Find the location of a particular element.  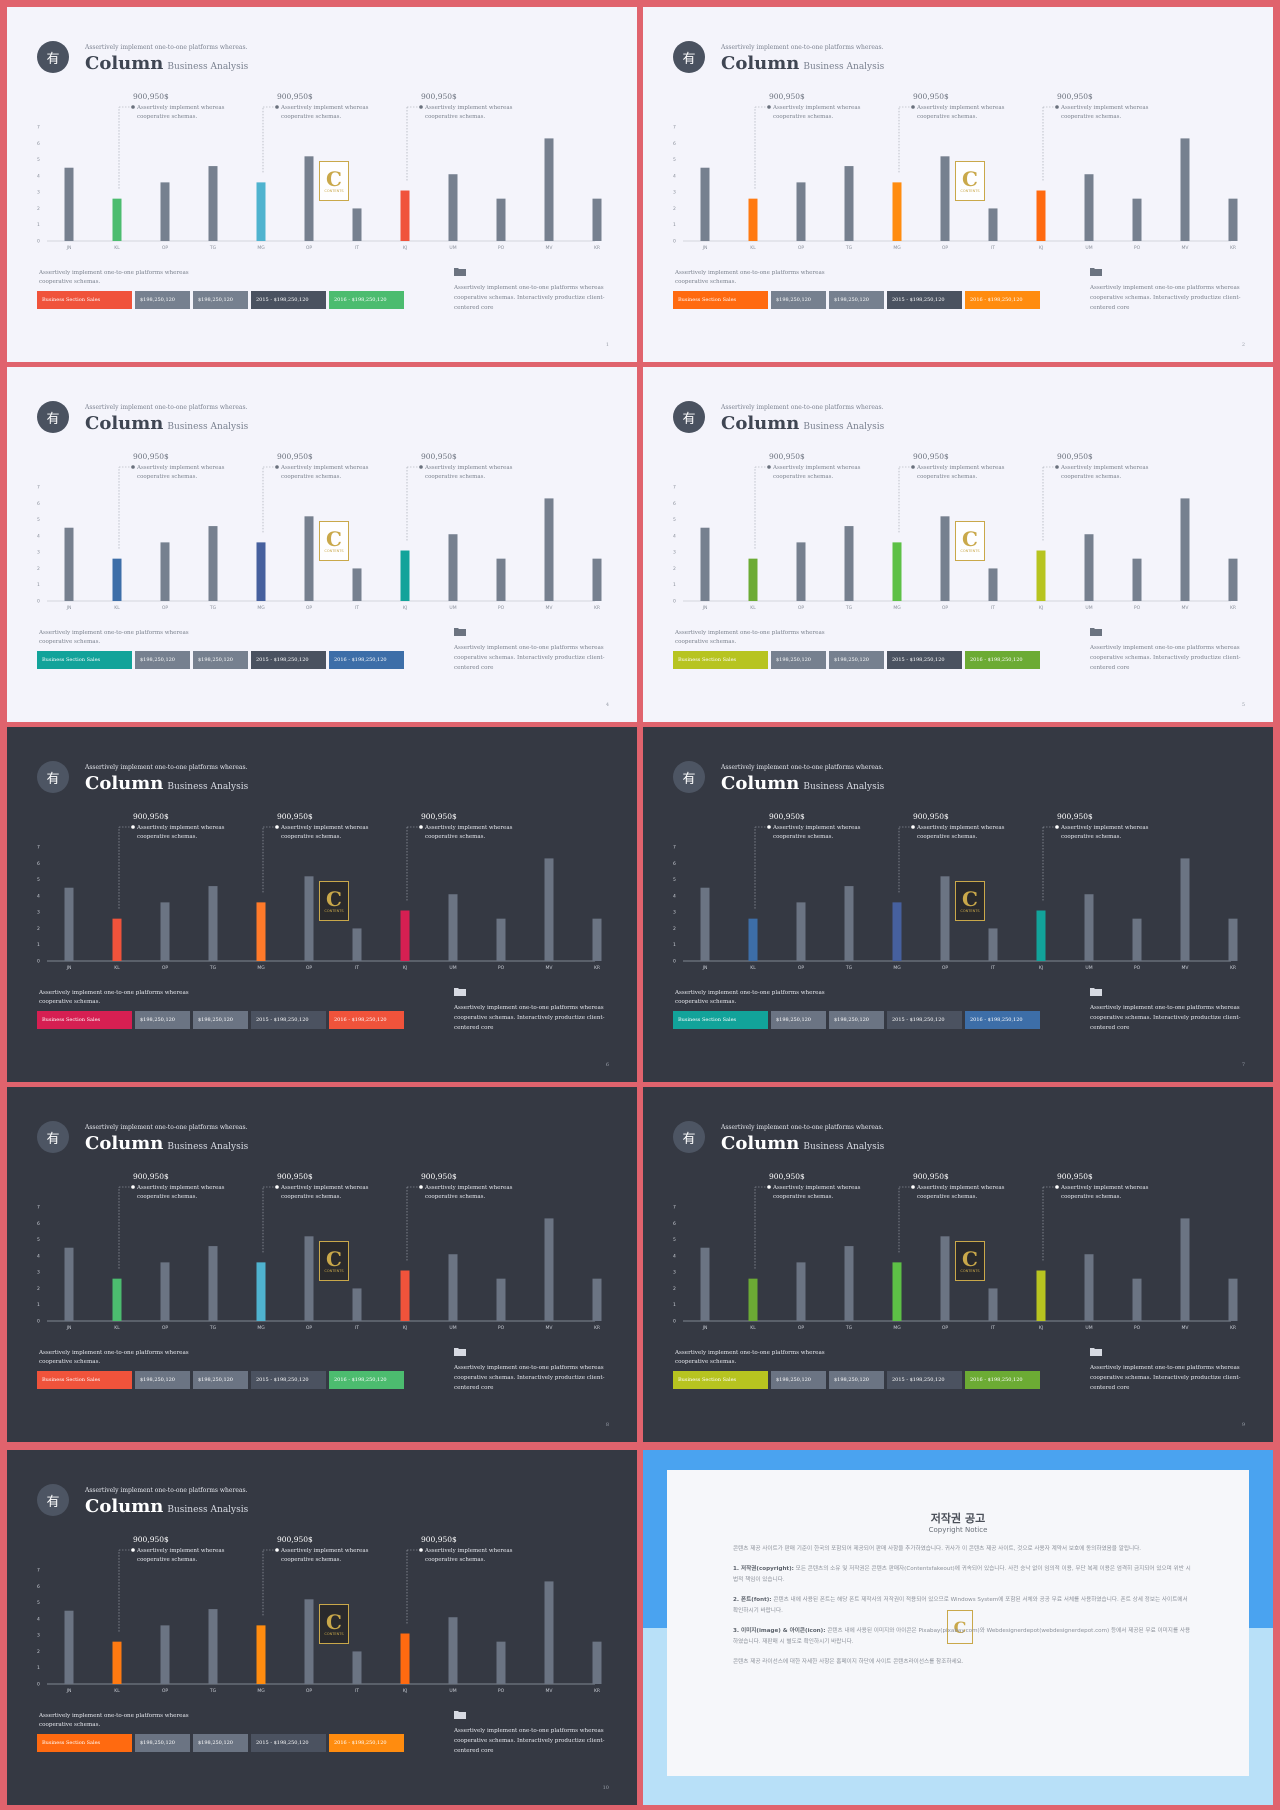

x-tick-label: TG is located at coordinates (213, 608).